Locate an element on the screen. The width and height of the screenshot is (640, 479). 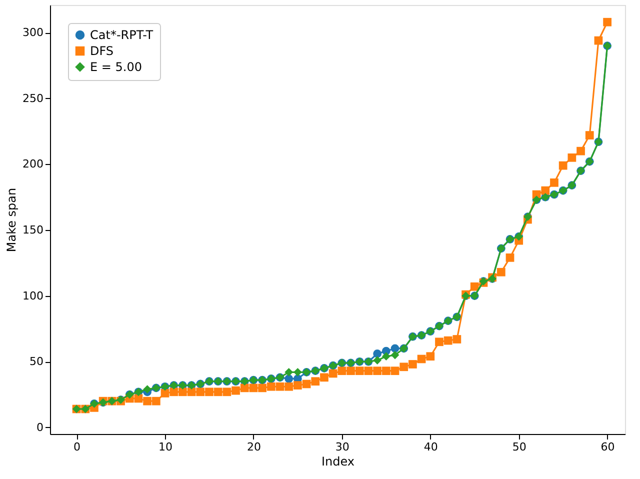
y-axis-title: Make span is located at coordinates (11, 220).